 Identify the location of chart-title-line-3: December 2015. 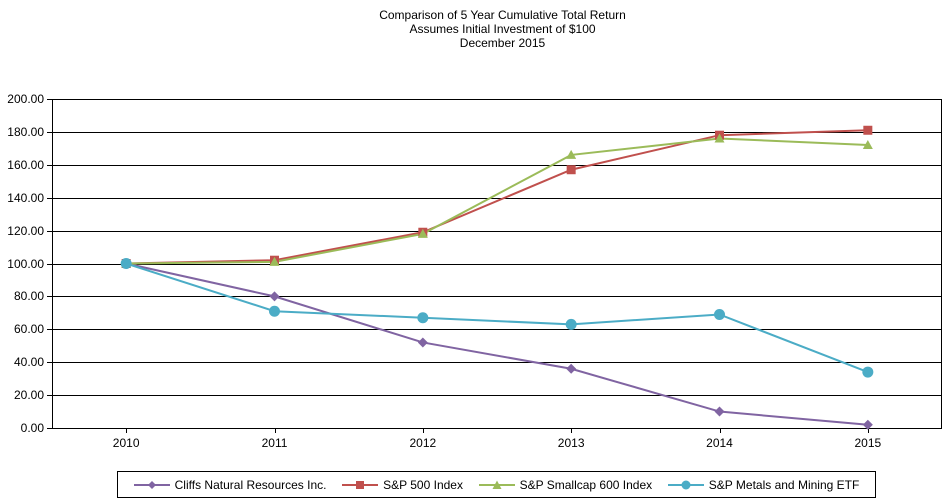
(502, 43).